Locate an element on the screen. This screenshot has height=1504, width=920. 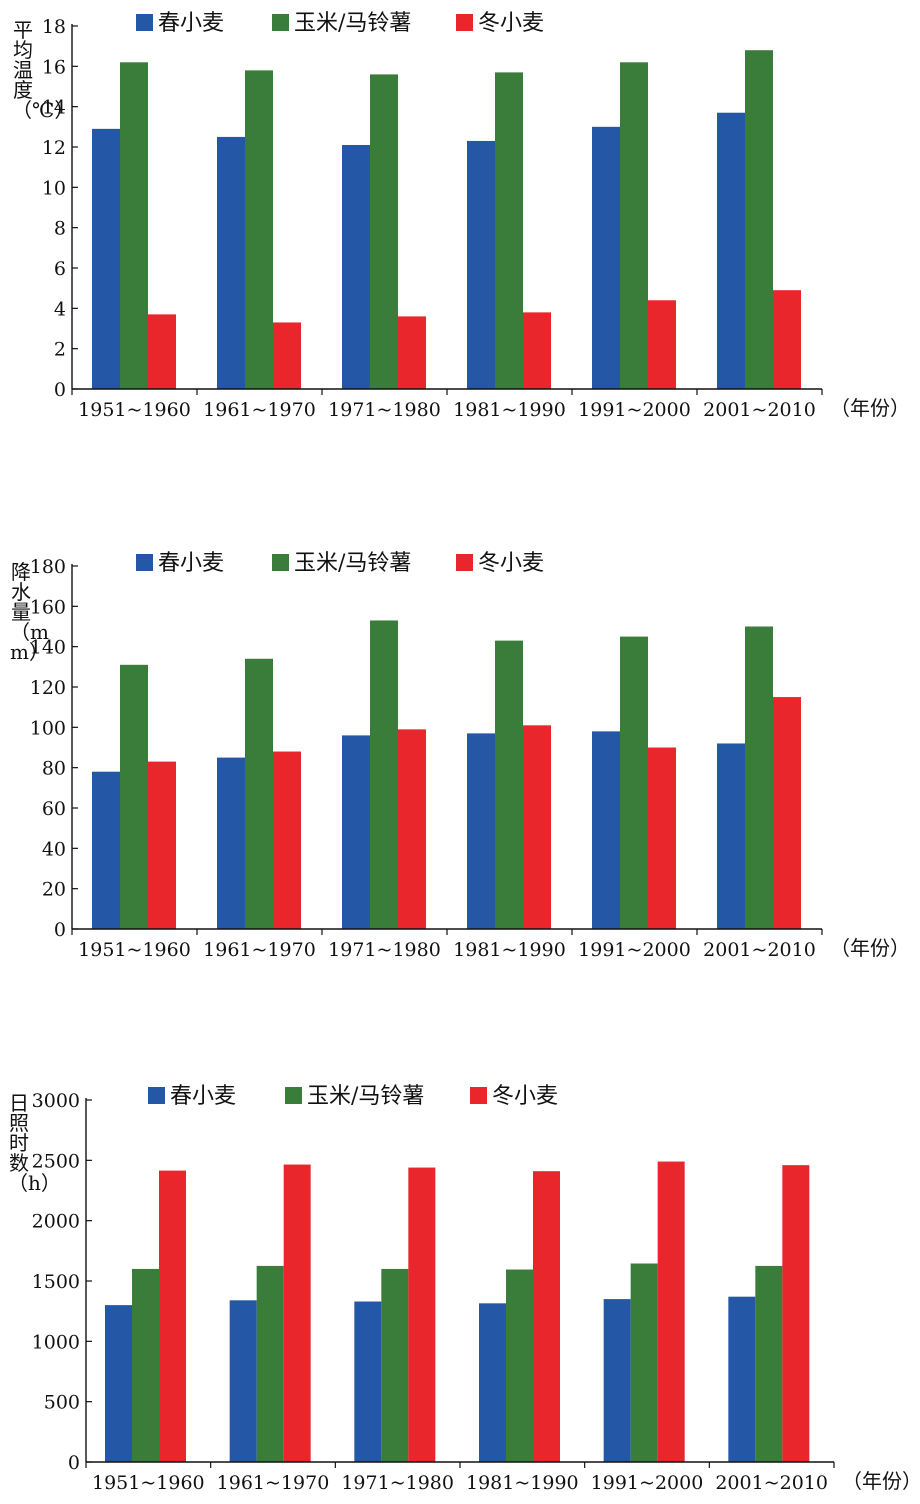
y-tick-label-1: 20 is located at coordinates (54, 890).